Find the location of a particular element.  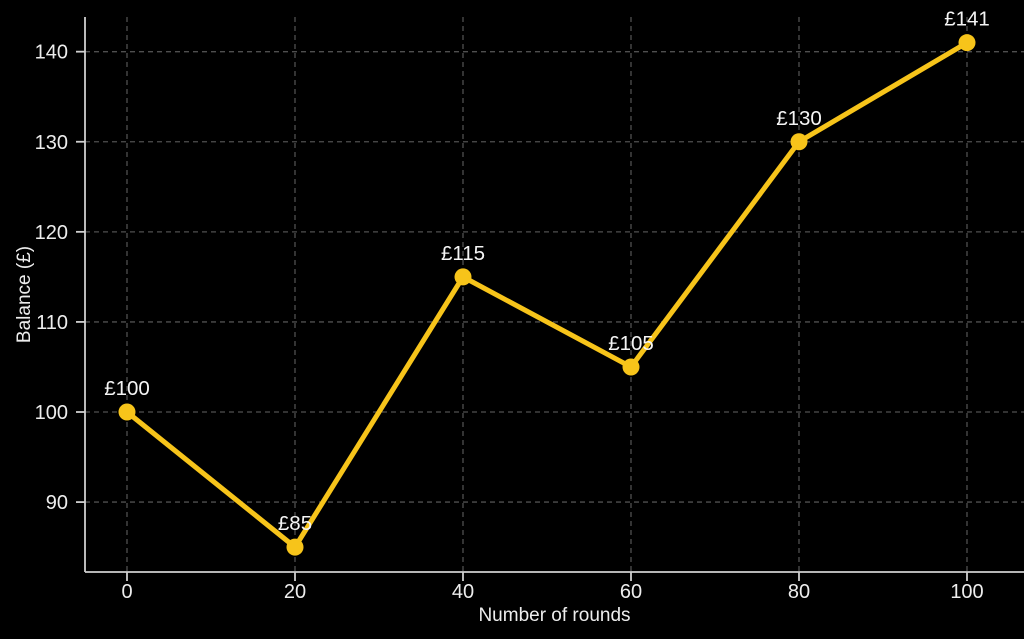

x-tick-label: 80 is located at coordinates (799, 592).